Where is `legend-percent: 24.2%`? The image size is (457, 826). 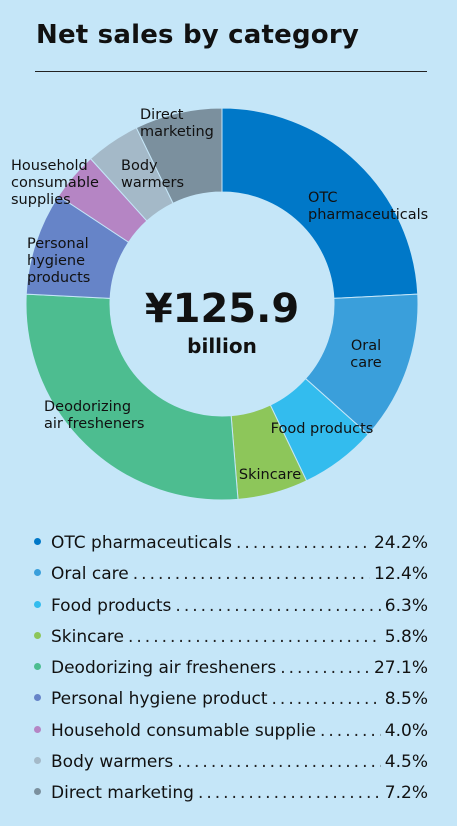
legend-percent: 24.2% is located at coordinates (400, 543).